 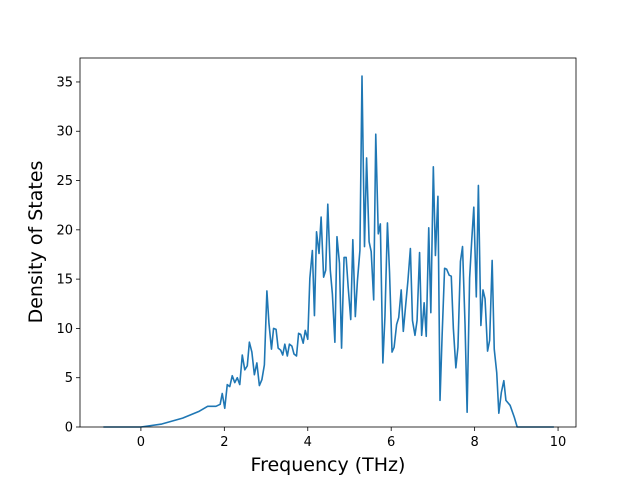 What do you see at coordinates (308, 442) in the screenshot?
I see `x-tick-label: 4` at bounding box center [308, 442].